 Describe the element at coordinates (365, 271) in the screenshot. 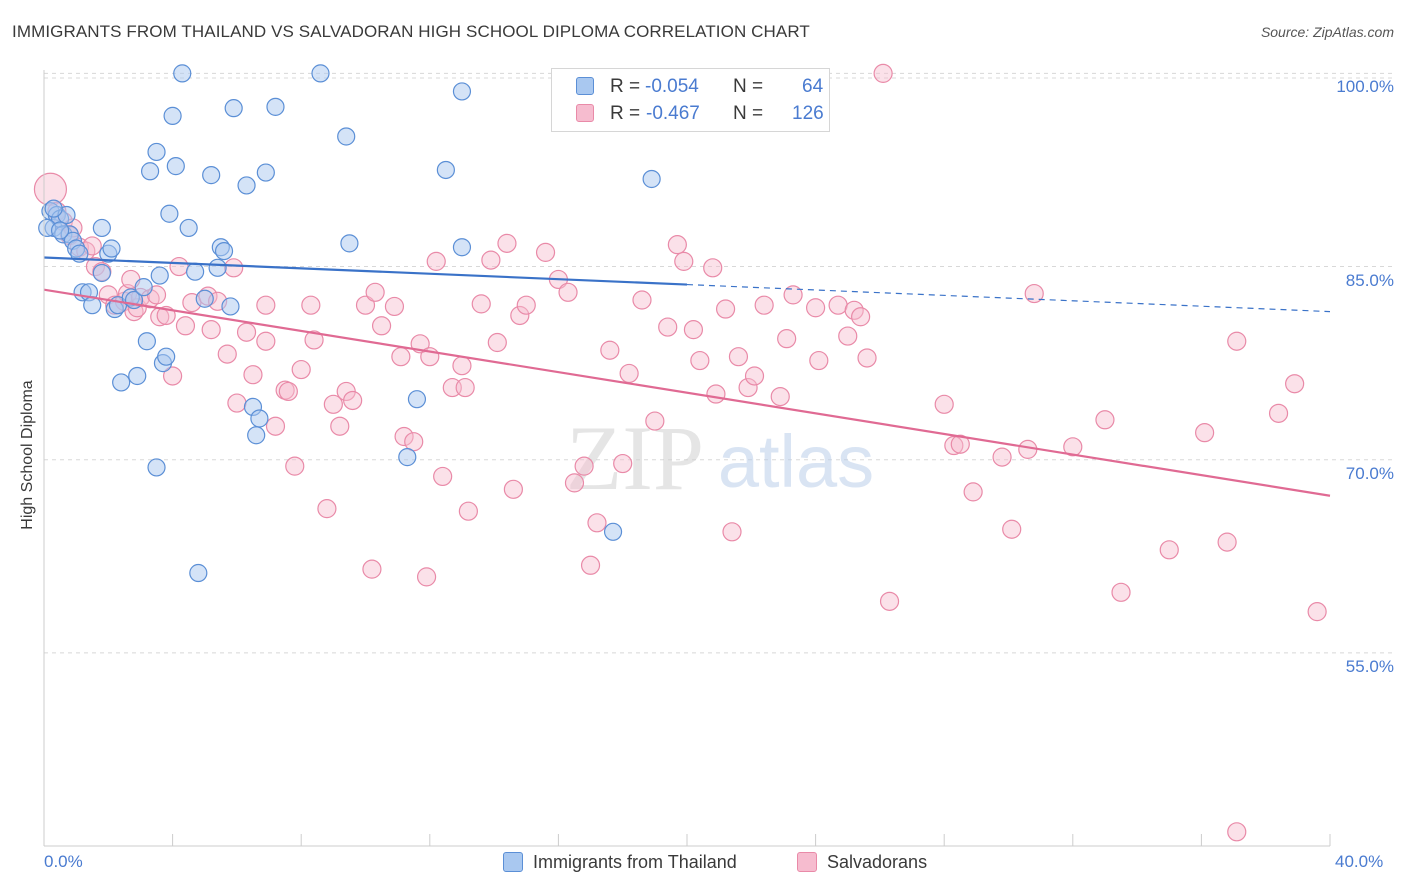

I see `thailand-trend-line` at that location.